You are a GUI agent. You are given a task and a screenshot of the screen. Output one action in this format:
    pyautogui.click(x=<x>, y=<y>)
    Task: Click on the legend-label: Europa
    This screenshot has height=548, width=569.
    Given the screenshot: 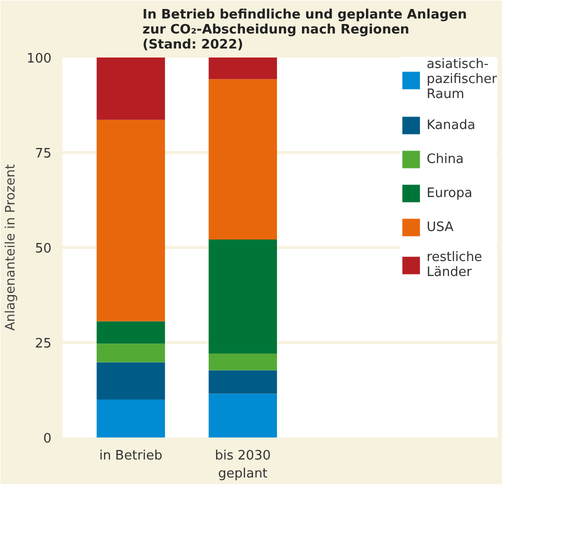 What is the action you would take?
    pyautogui.click(x=449, y=193)
    